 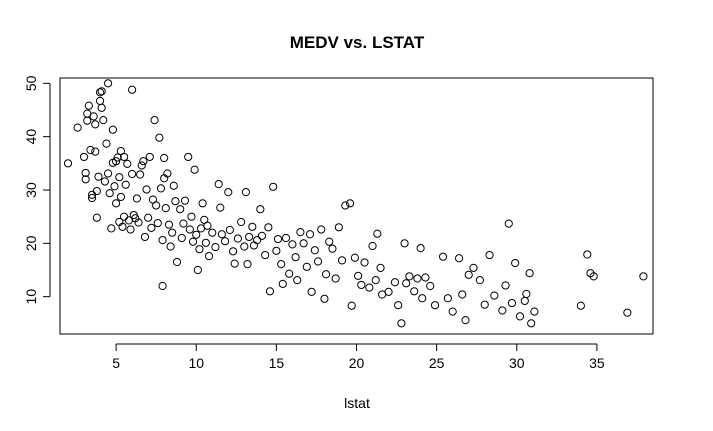 I want to click on chart-title: MEDV vs. LSTAT, so click(x=357, y=42).